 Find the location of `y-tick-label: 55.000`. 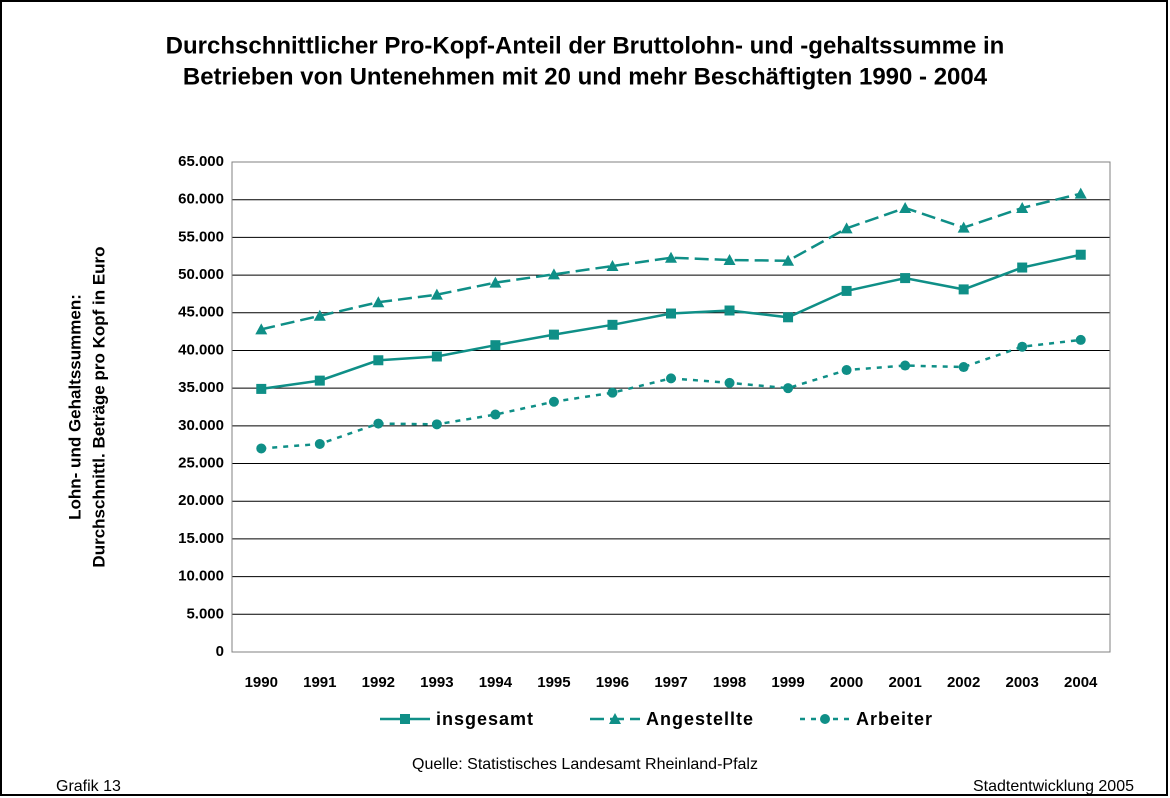

y-tick-label: 55.000 is located at coordinates (201, 236).